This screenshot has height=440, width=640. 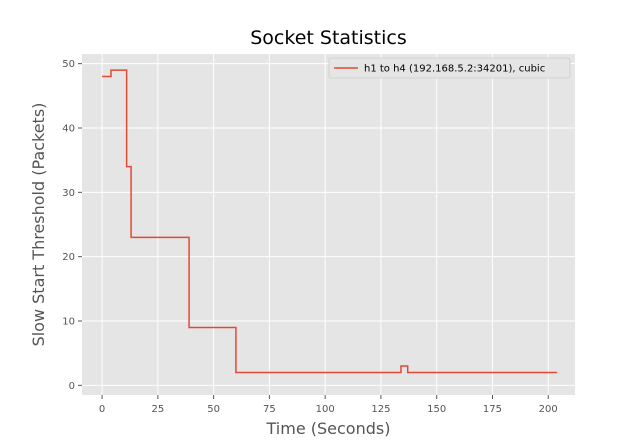 What do you see at coordinates (454, 69) in the screenshot?
I see `legend-label: h1 to h4 (192.168.5.2:34201), cubic` at bounding box center [454, 69].